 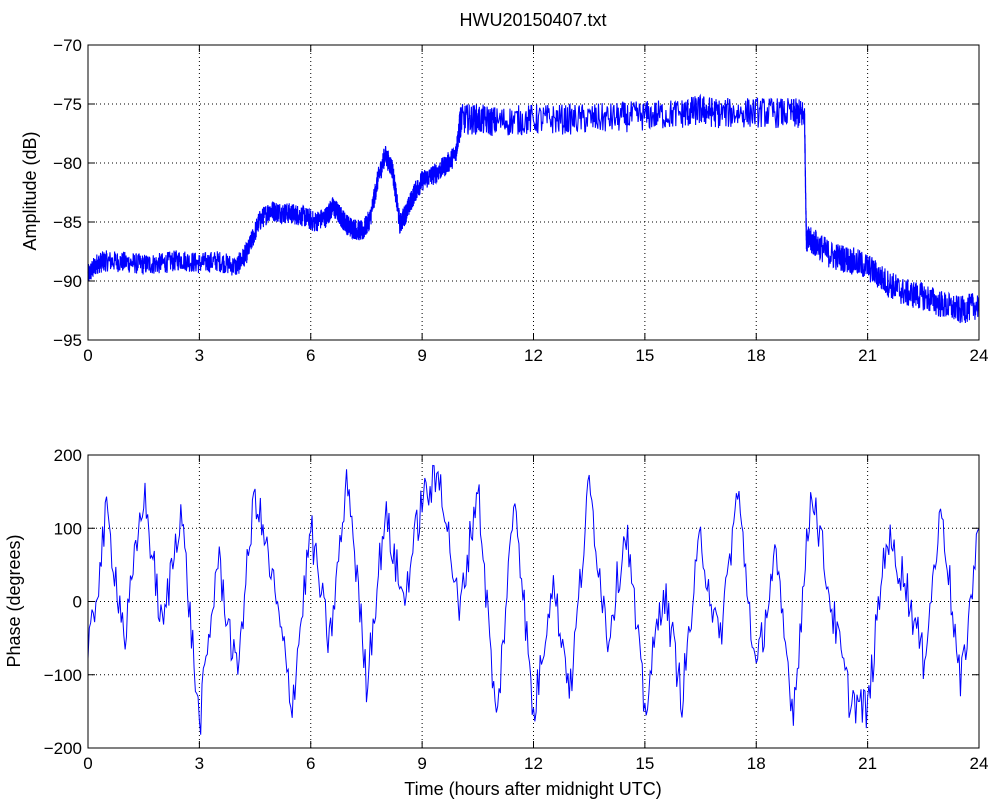 What do you see at coordinates (14, 600) in the screenshot?
I see `phase-y-axis-label: Phase (degrees)` at bounding box center [14, 600].